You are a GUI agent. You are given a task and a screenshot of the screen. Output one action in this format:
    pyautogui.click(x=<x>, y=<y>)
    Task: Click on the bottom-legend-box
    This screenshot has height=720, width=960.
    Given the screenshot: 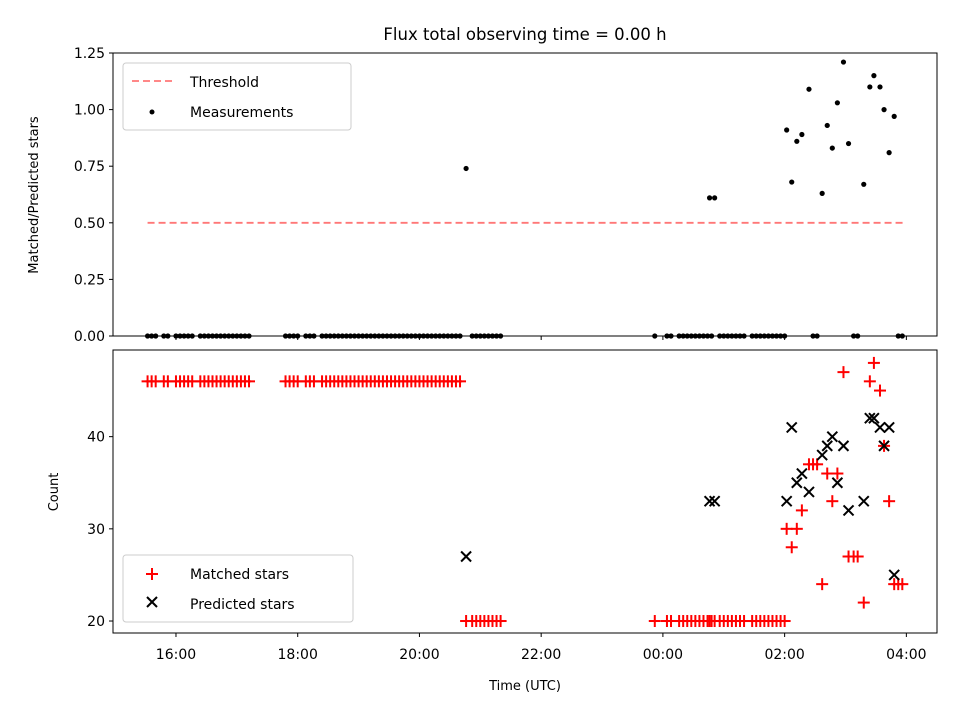 What is the action you would take?
    pyautogui.click(x=238, y=588)
    